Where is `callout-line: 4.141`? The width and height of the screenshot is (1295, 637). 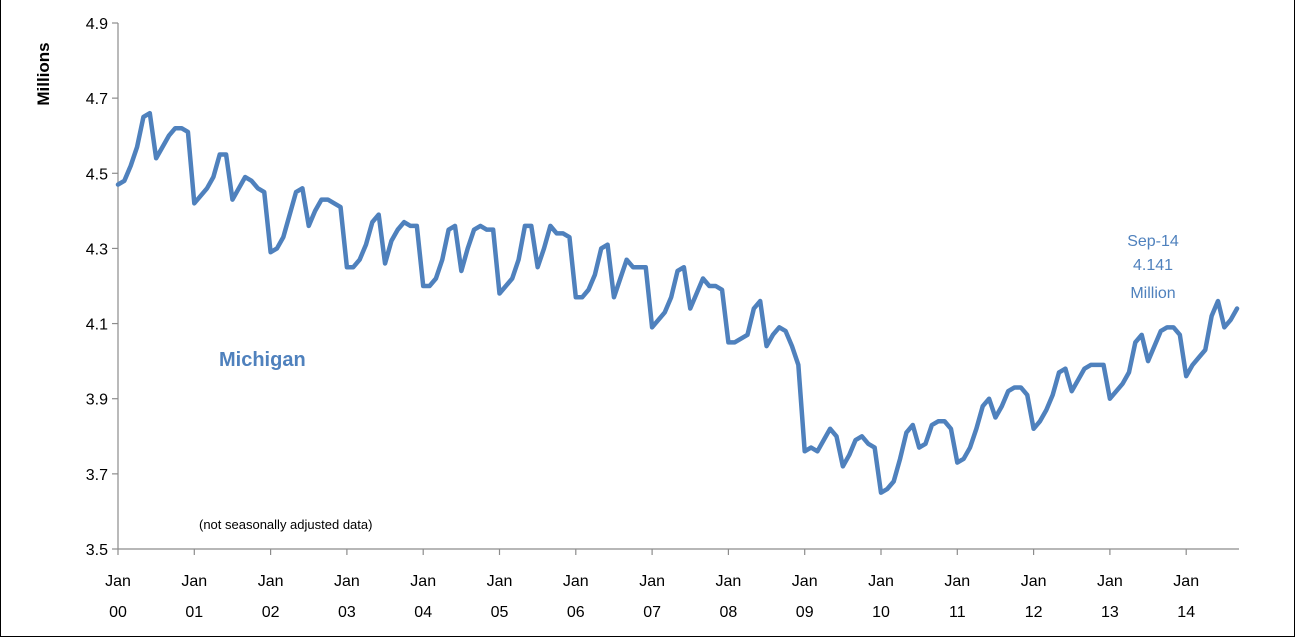
callout-line: 4.141 is located at coordinates (1153, 265).